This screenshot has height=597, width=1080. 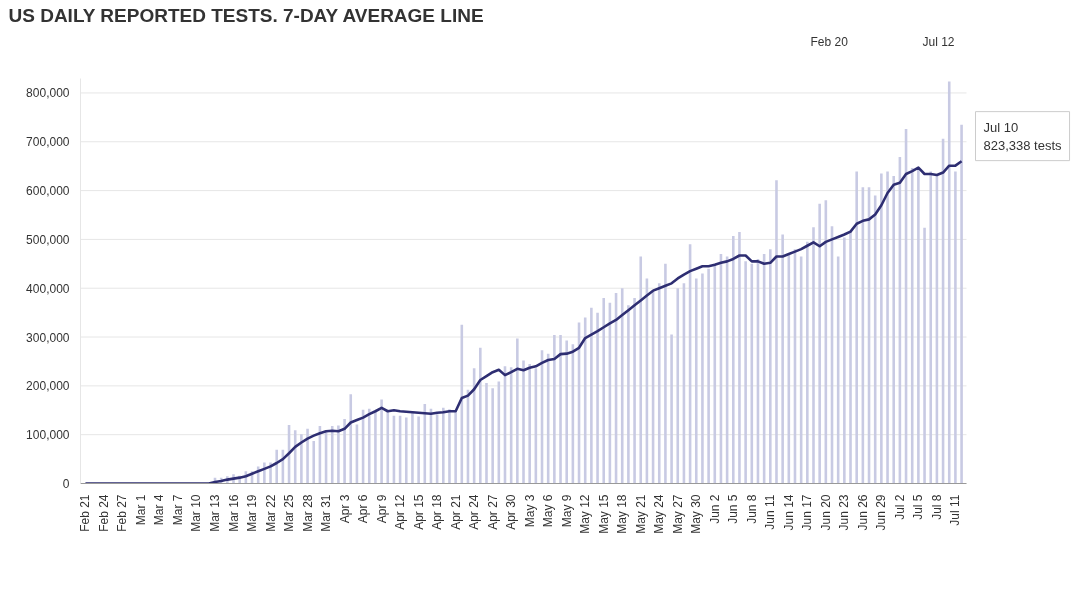 I want to click on x-tick-label: Jun 11, so click(x=770, y=512).